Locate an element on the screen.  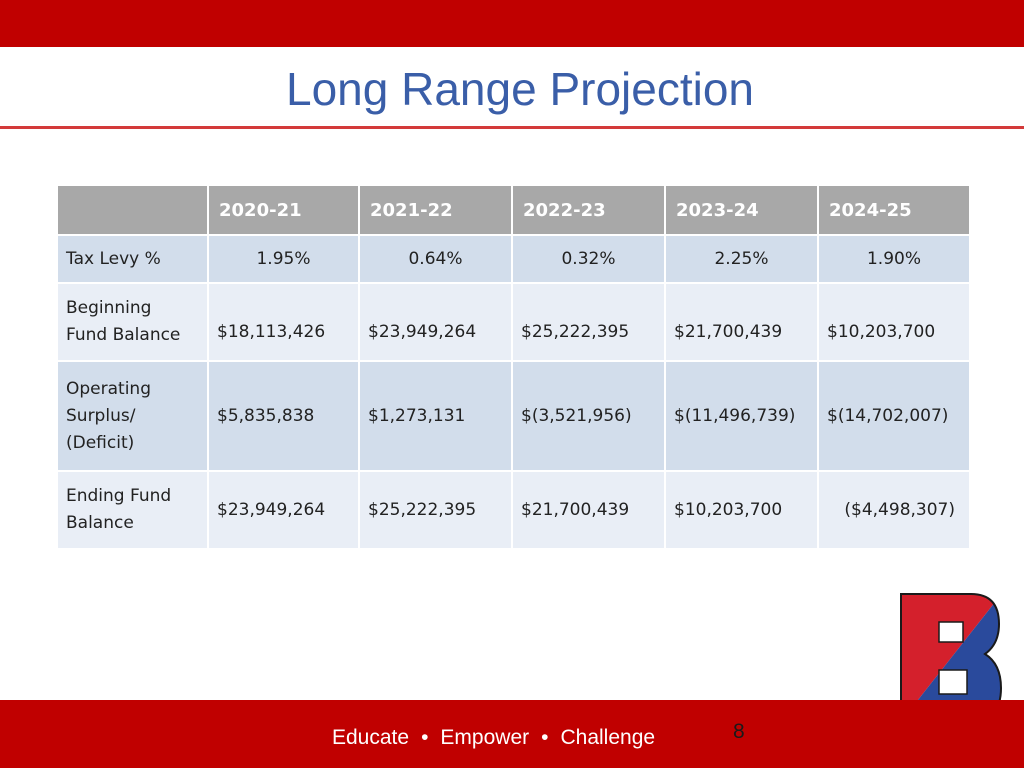
table-cell: $1,273,131 is located at coordinates (435, 416).